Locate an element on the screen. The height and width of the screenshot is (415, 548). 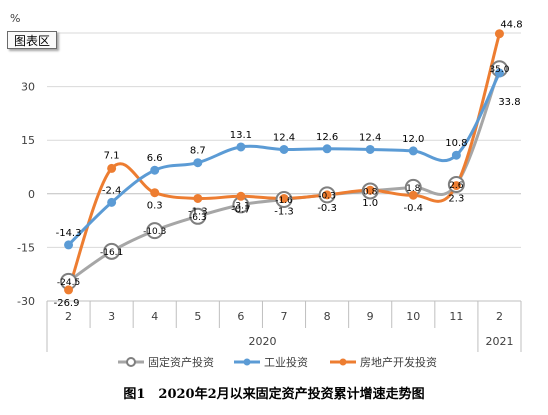
series-1-label-8: 12.0 is located at coordinates (413, 139).